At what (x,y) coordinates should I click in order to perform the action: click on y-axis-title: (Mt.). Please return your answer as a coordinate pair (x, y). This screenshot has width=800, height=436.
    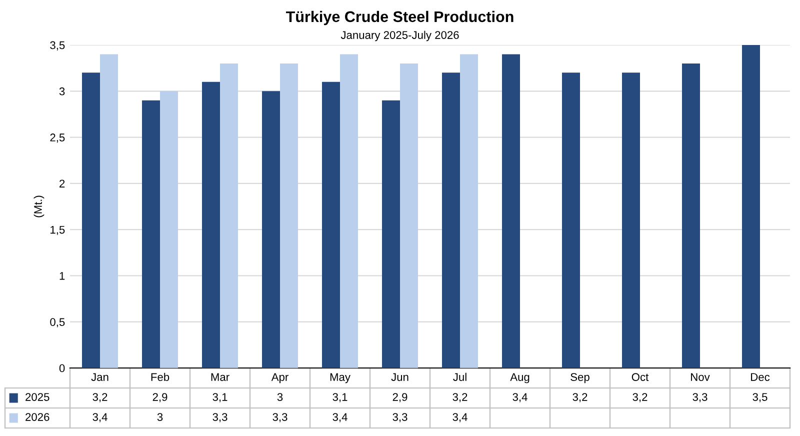
    Looking at the image, I should click on (39, 207).